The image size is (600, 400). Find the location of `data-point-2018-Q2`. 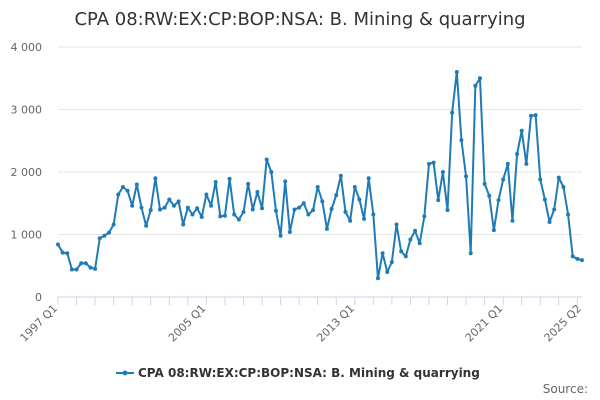

data-point-2018-Q2 is located at coordinates (452, 112).